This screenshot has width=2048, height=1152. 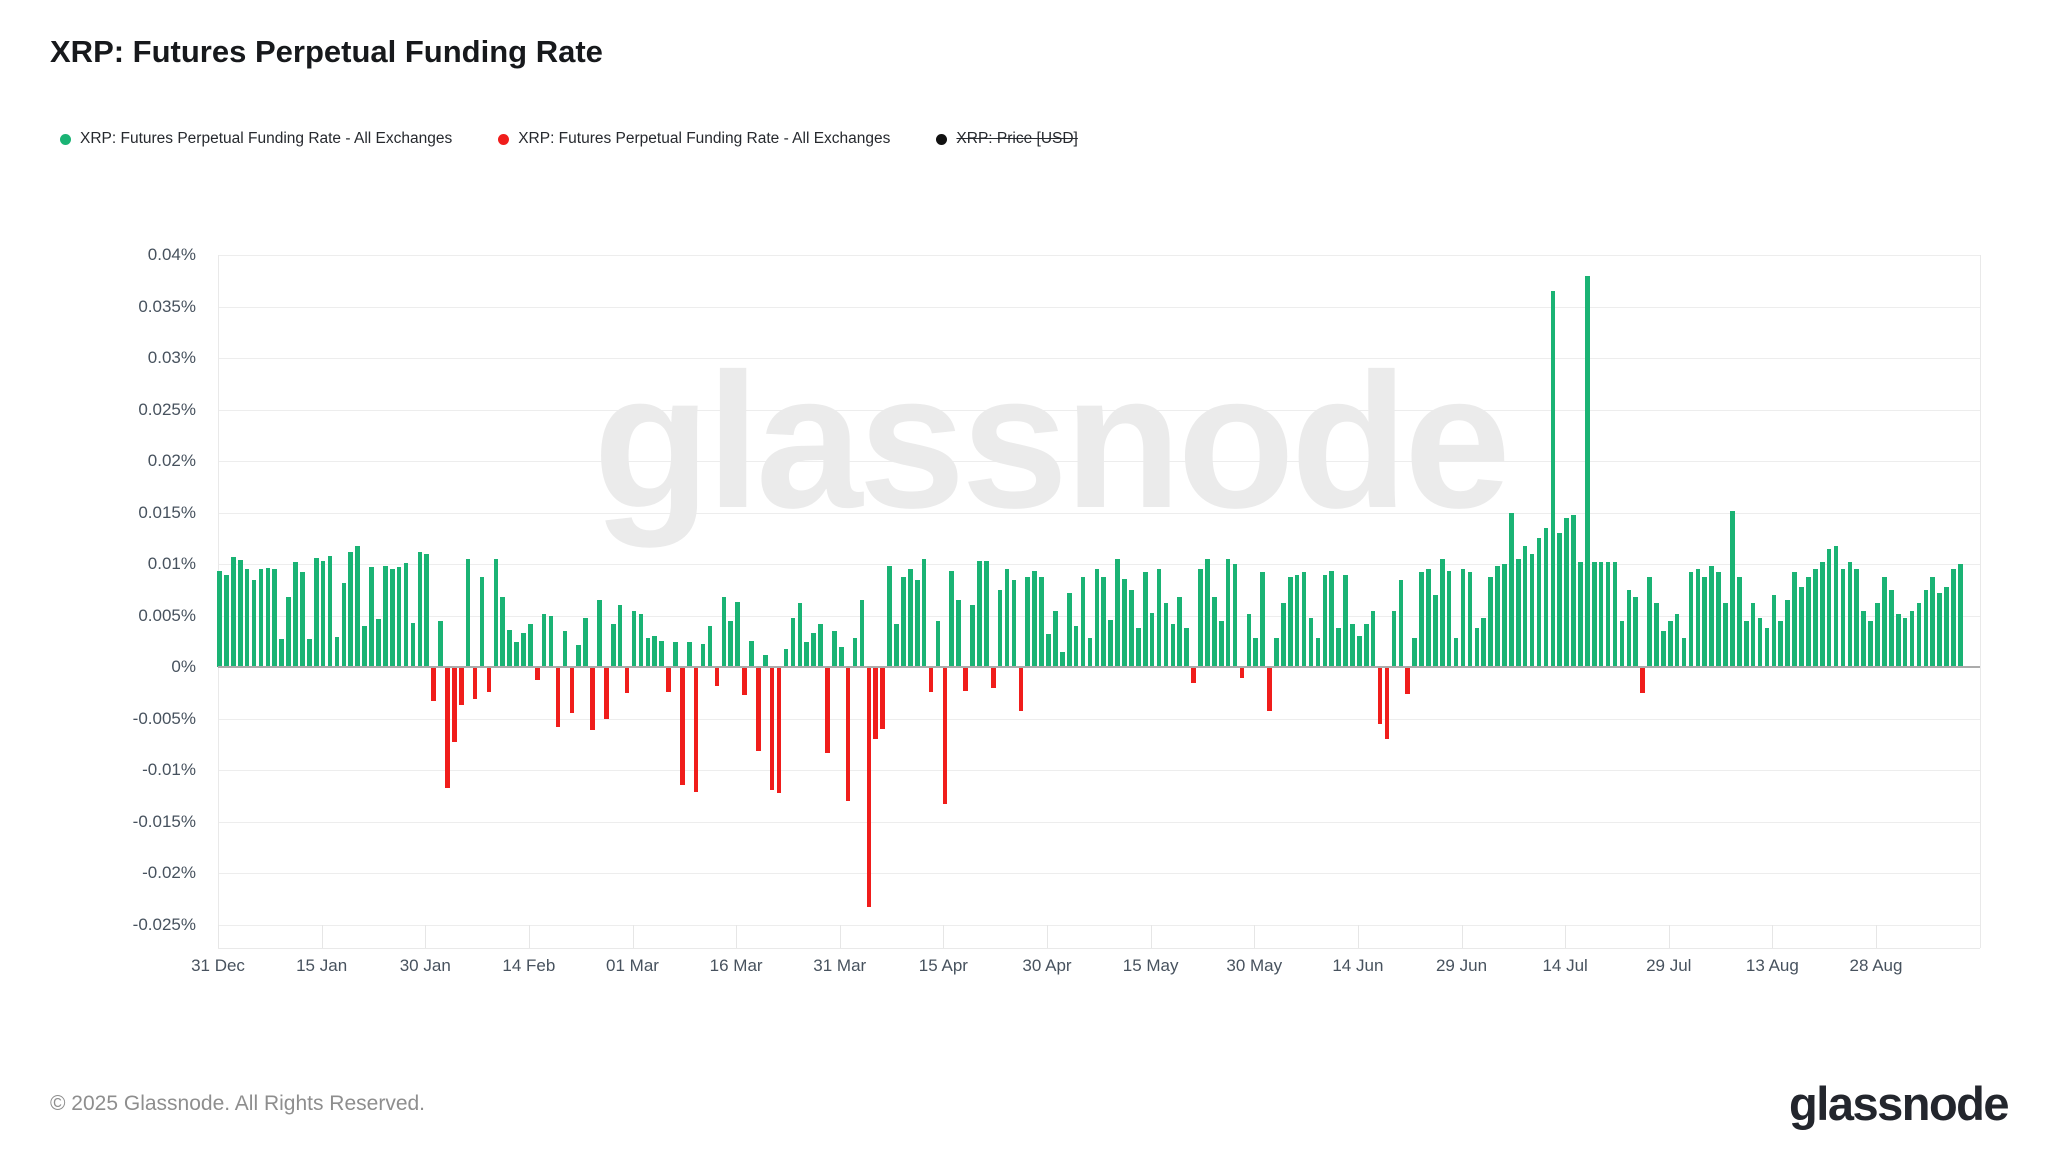 I want to click on y-axis-label: -0.005%, so click(x=164, y=718).